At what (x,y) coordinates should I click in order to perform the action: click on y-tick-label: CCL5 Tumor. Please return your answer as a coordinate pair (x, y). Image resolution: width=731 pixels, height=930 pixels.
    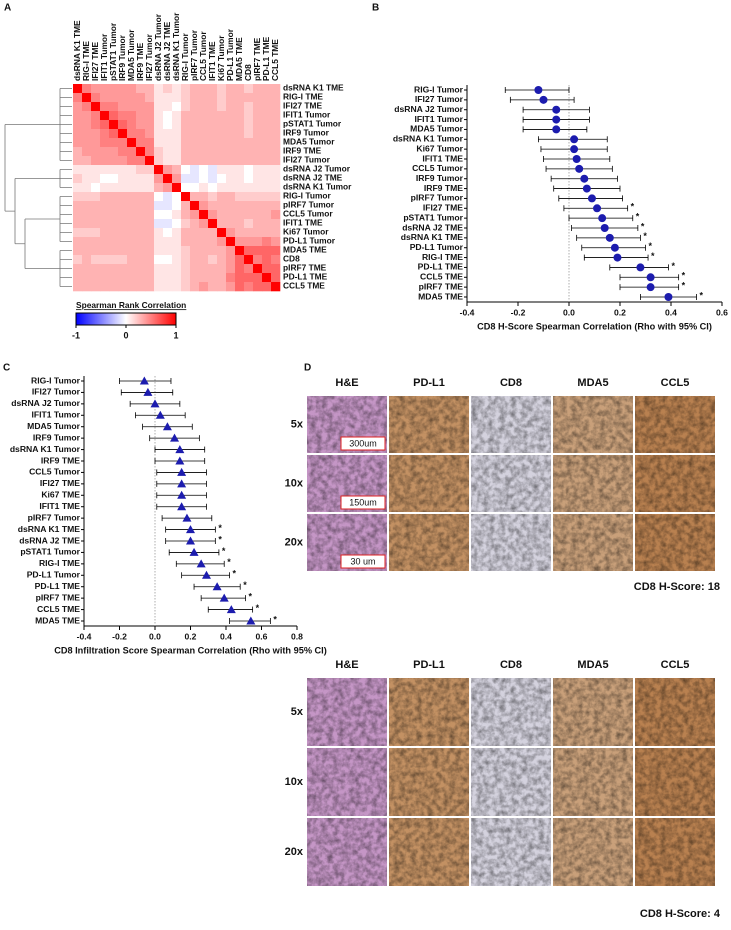
    Looking at the image, I should click on (55, 472).